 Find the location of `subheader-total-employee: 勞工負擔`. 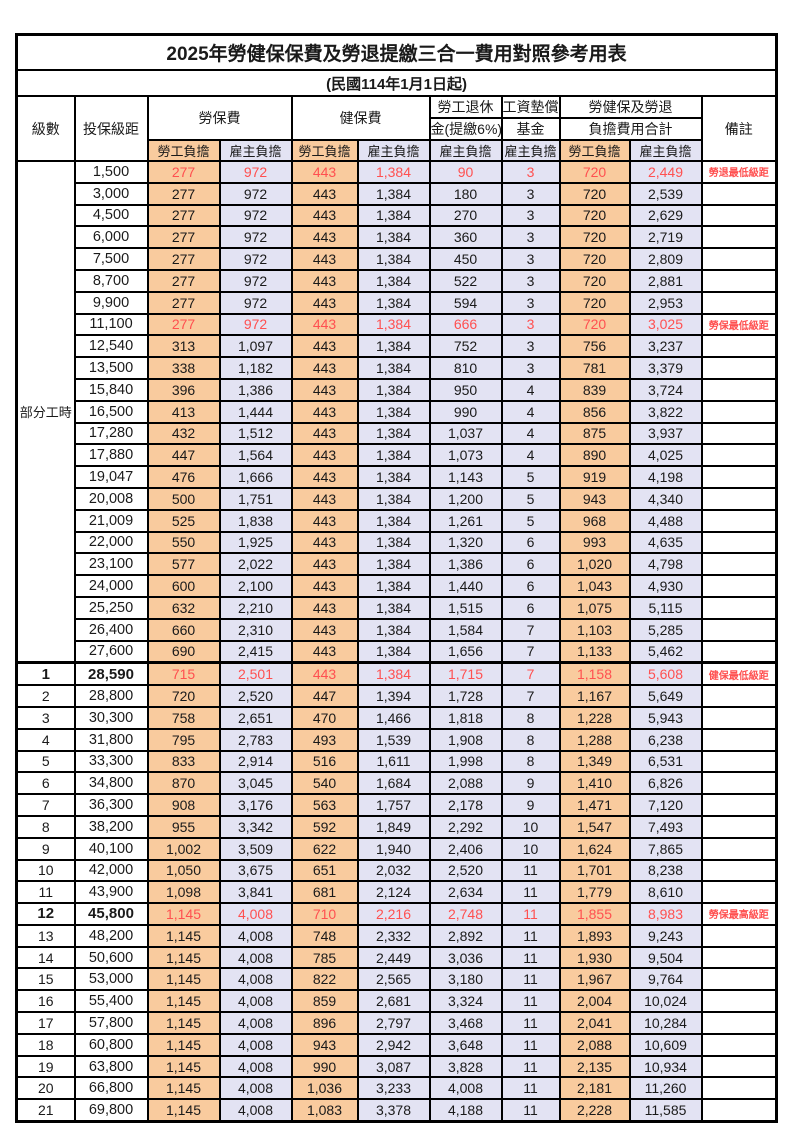

subheader-total-employee: 勞工負擔 is located at coordinates (594, 150).